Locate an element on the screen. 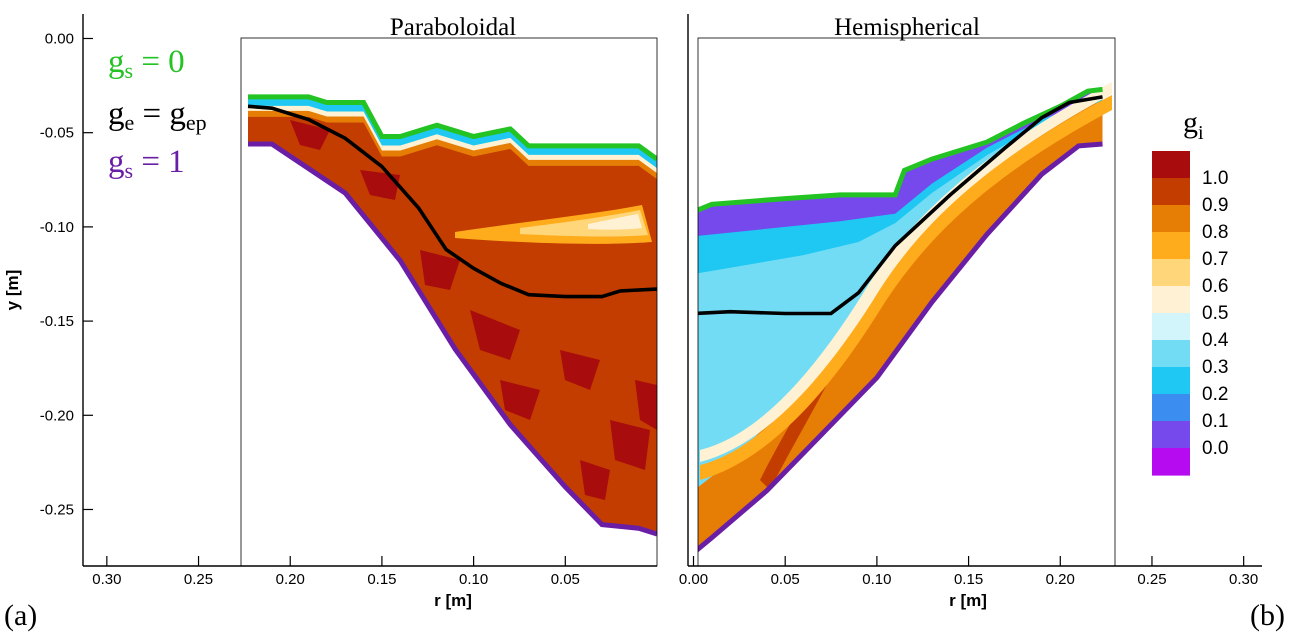 This screenshot has width=1304, height=632. y-tick-label: -0.20 is located at coordinates (57, 415).